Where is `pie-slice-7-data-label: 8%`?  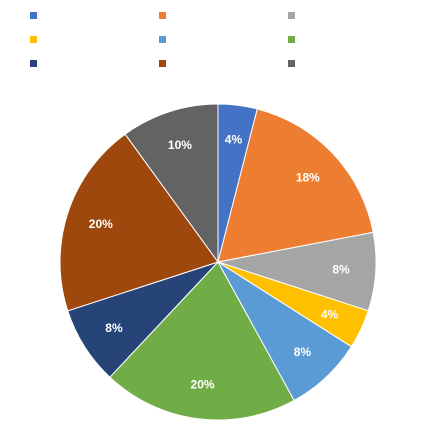 pie-slice-7-data-label: 8% is located at coordinates (114, 328).